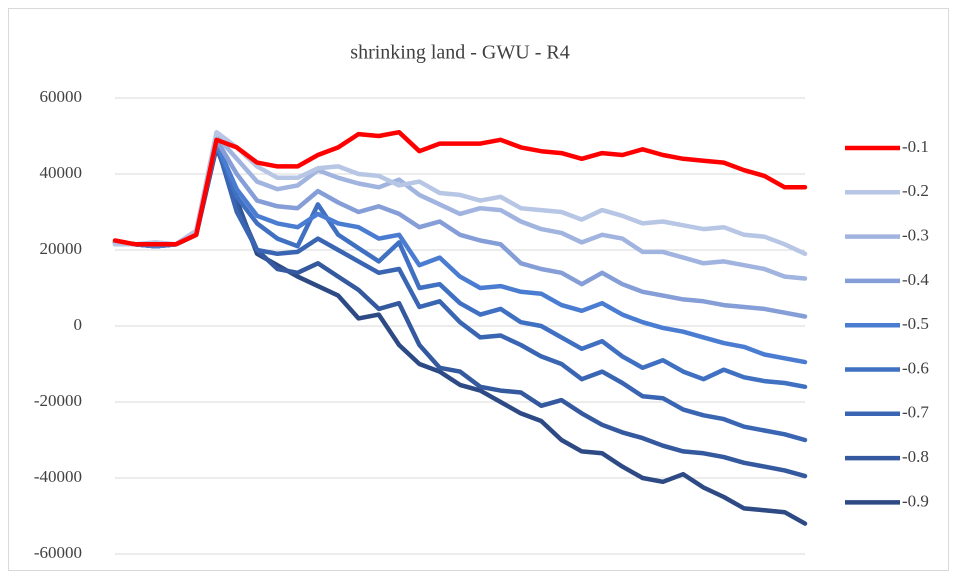 The height and width of the screenshot is (579, 957). Describe the element at coordinates (915, 323) in the screenshot. I see `legend-label: -0.5` at that location.